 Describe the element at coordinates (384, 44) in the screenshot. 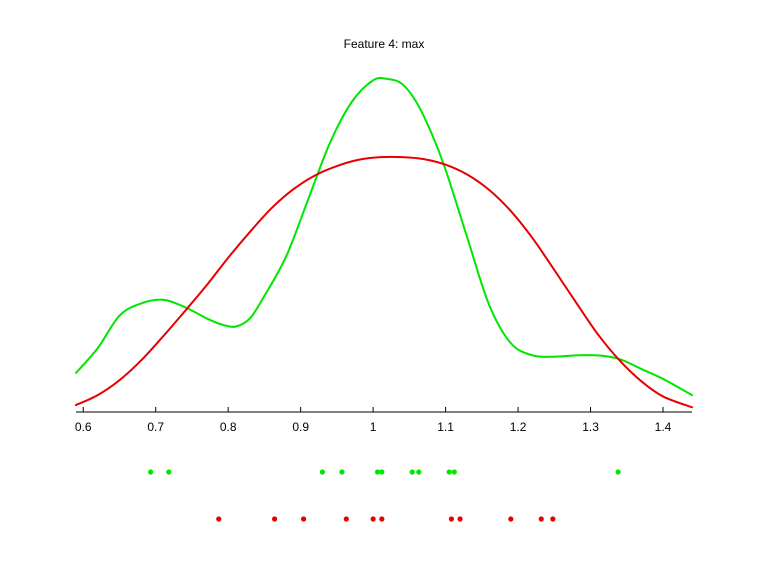

I see `chart-title: Feature 4: max` at that location.